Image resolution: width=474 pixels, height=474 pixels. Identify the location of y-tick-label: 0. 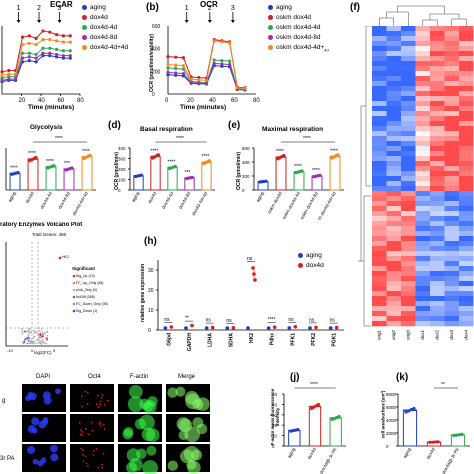
(273, 446).